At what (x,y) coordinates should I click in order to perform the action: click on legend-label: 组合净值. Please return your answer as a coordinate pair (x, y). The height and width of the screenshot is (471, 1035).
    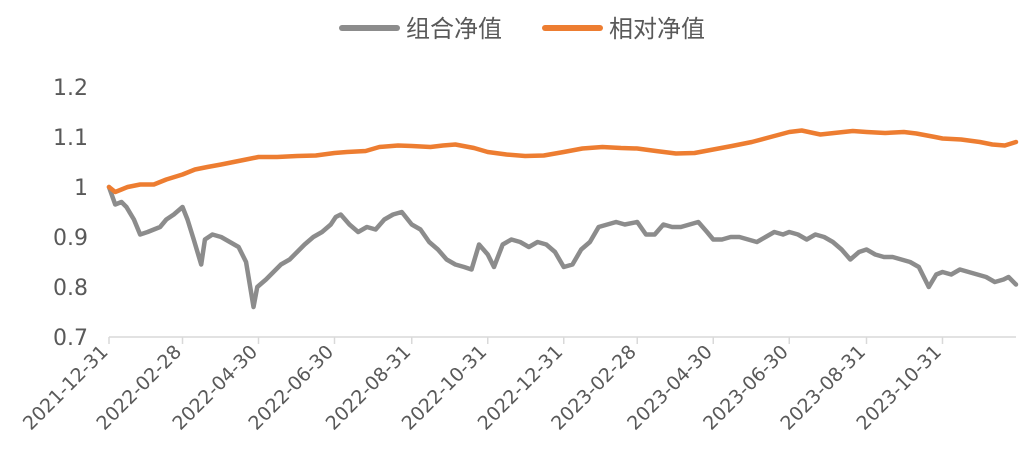
    Looking at the image, I should click on (454, 29).